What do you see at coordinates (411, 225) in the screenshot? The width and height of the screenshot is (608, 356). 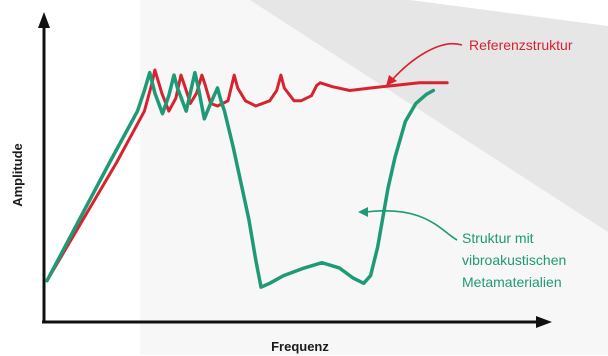 I see `annotation-arrow-green` at bounding box center [411, 225].